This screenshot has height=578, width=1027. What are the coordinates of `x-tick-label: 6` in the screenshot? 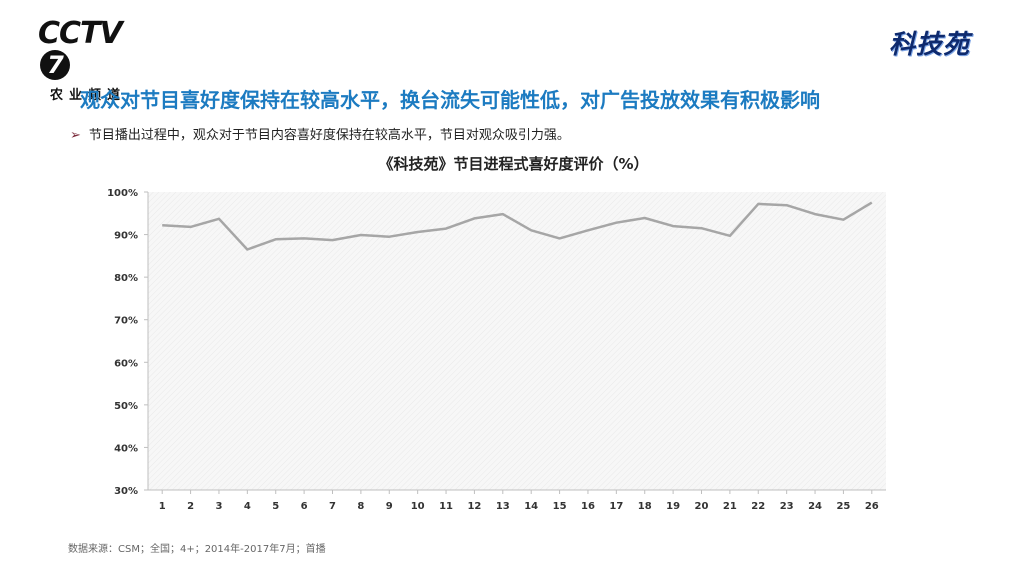 It's located at (304, 506).